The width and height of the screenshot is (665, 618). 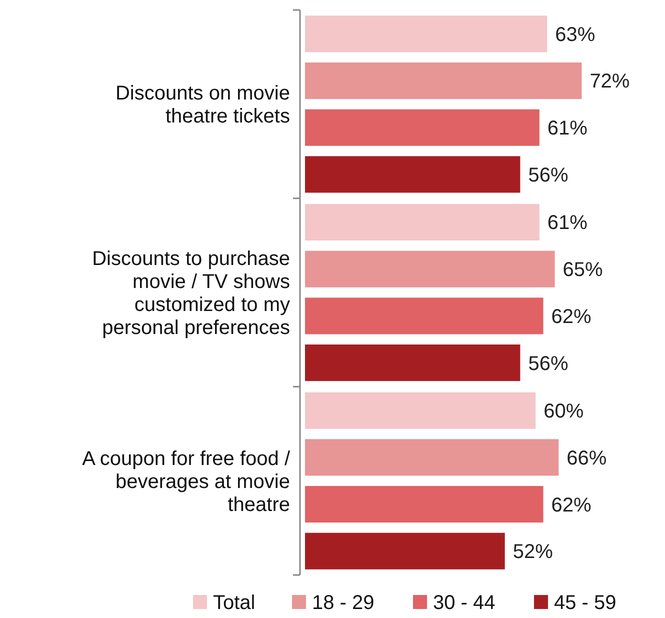 I want to click on legend-label: 30 - 44, so click(x=464, y=603).